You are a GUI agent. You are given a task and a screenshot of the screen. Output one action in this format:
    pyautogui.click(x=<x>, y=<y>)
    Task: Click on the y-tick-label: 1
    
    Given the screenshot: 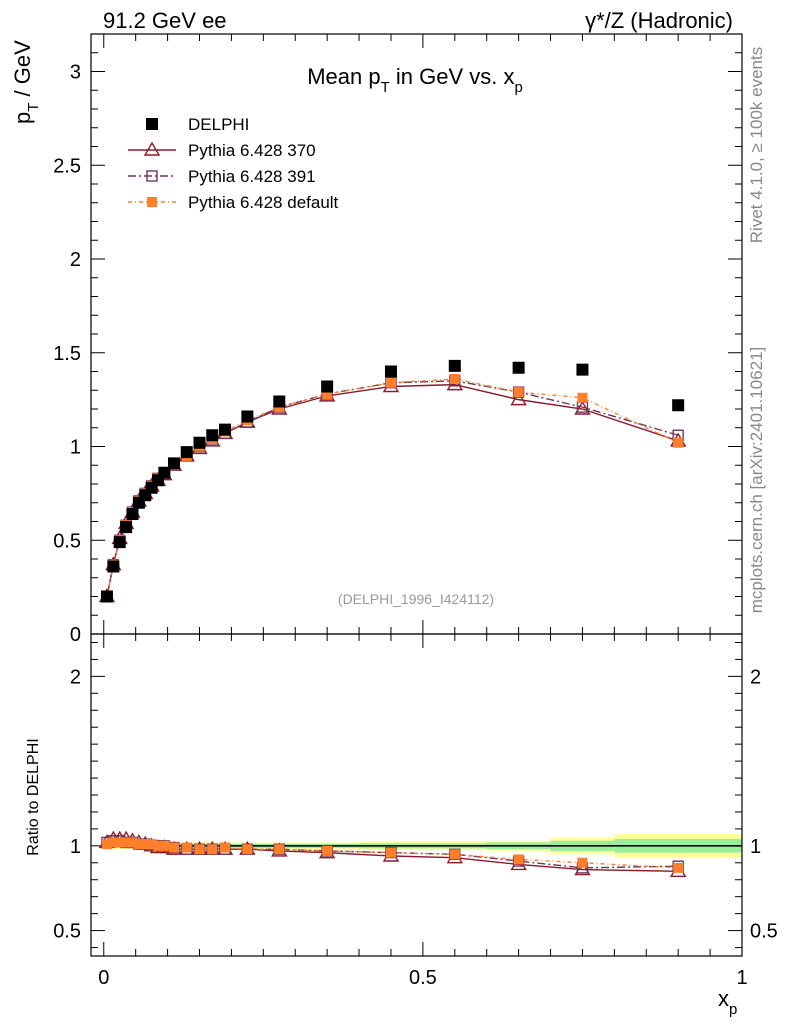 What is the action you would take?
    pyautogui.click(x=75, y=448)
    